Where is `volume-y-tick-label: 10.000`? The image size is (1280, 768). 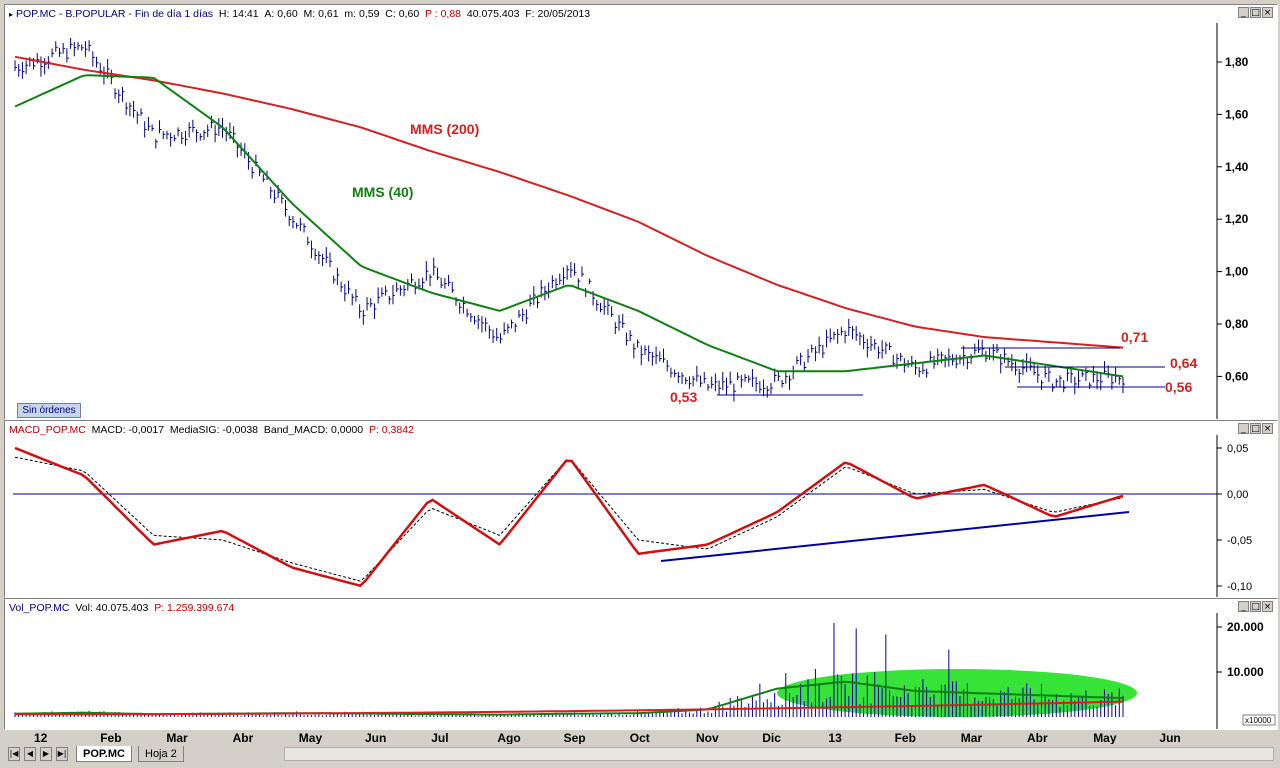
volume-y-tick-label: 10.000 is located at coordinates (1245, 672).